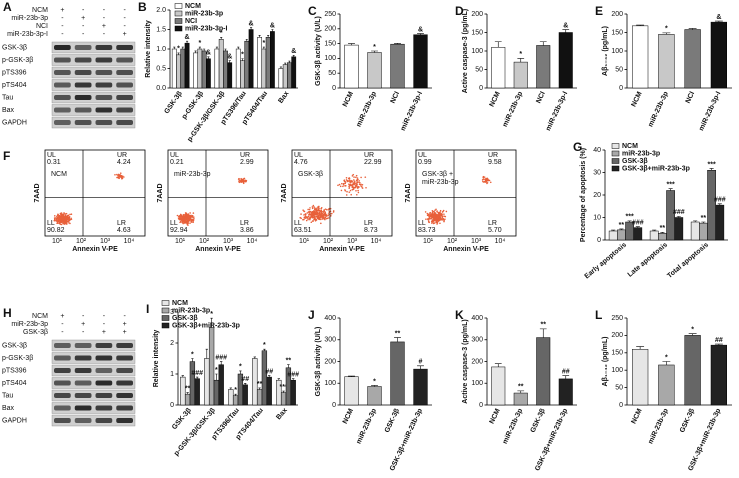 This screenshot has height=478, width=739. Describe the element at coordinates (93, 97) in the screenshot. I see `blot-strip` at that location.